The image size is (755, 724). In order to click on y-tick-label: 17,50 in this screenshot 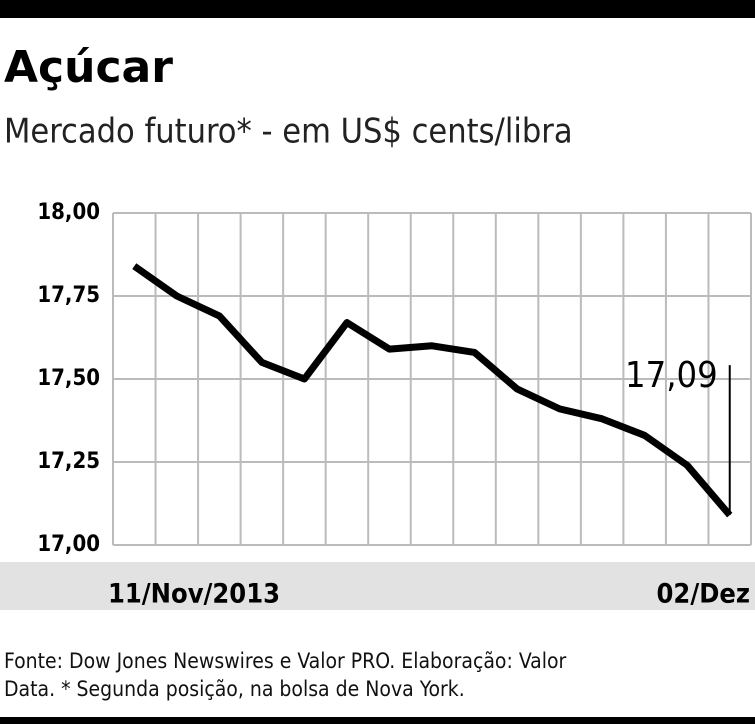, I will do `click(68, 378)`.